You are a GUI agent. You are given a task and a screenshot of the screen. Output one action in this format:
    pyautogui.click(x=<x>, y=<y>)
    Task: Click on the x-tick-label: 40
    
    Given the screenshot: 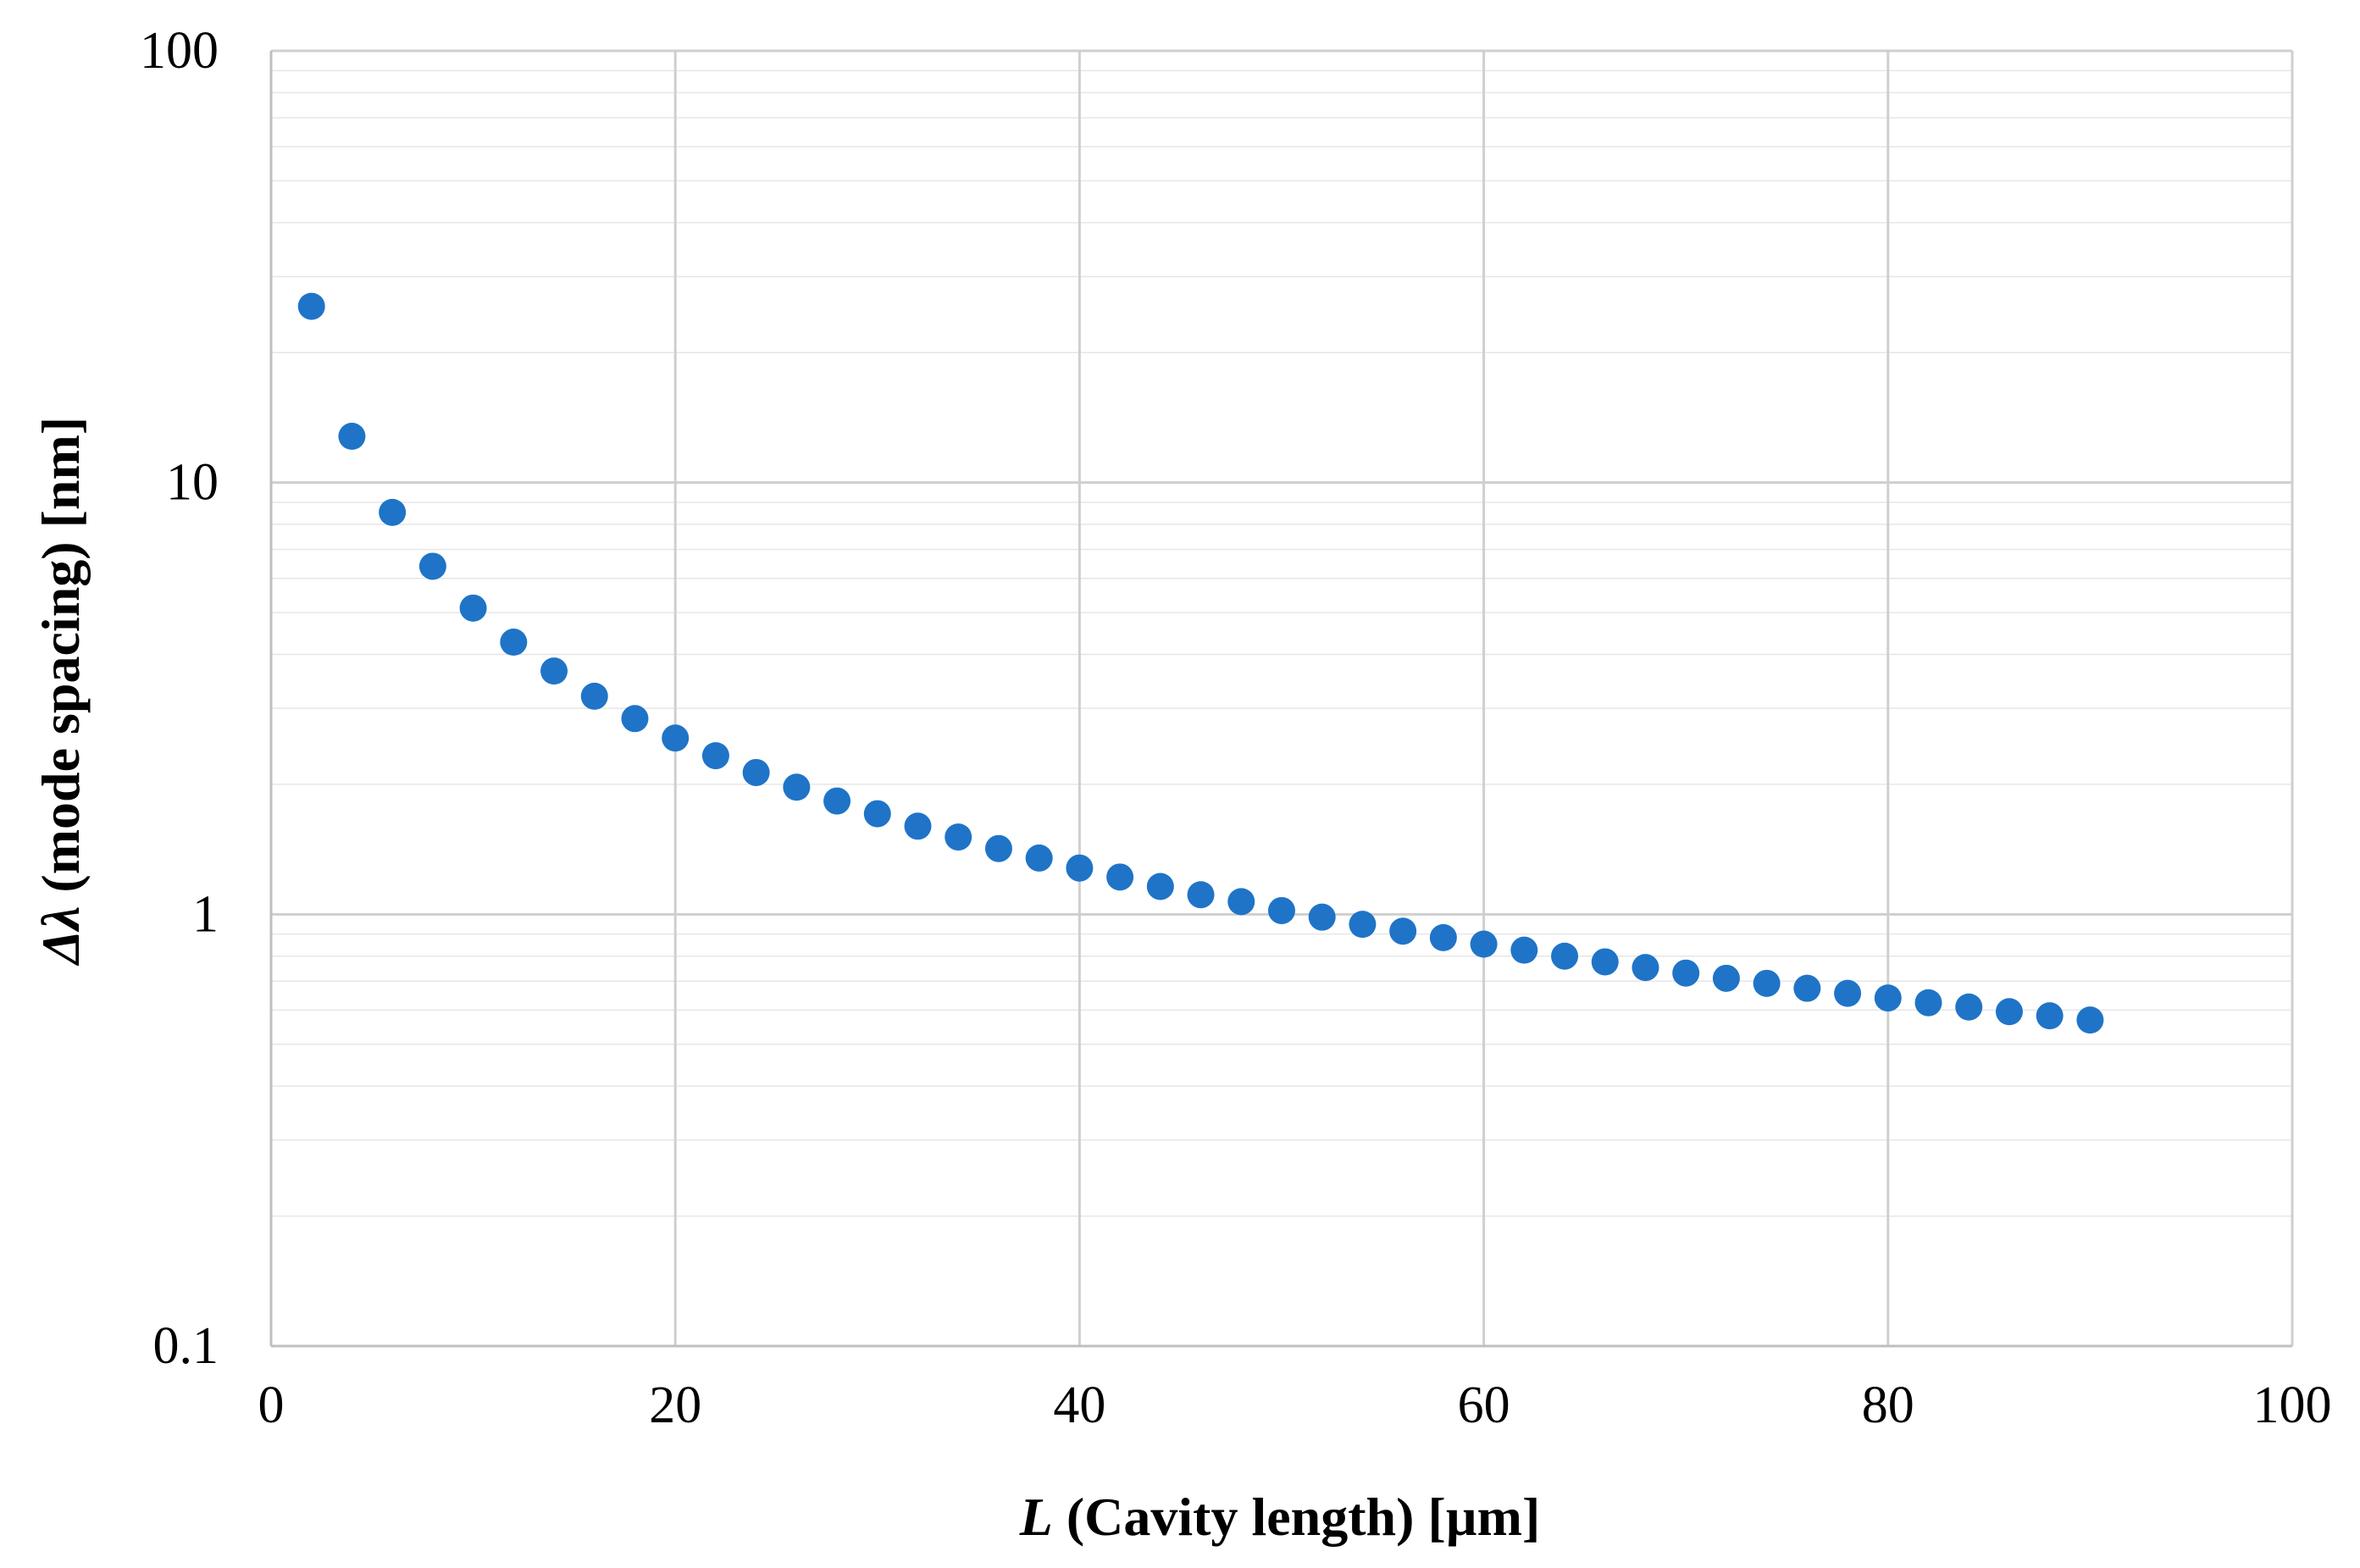 What is the action you would take?
    pyautogui.click(x=1079, y=1405)
    